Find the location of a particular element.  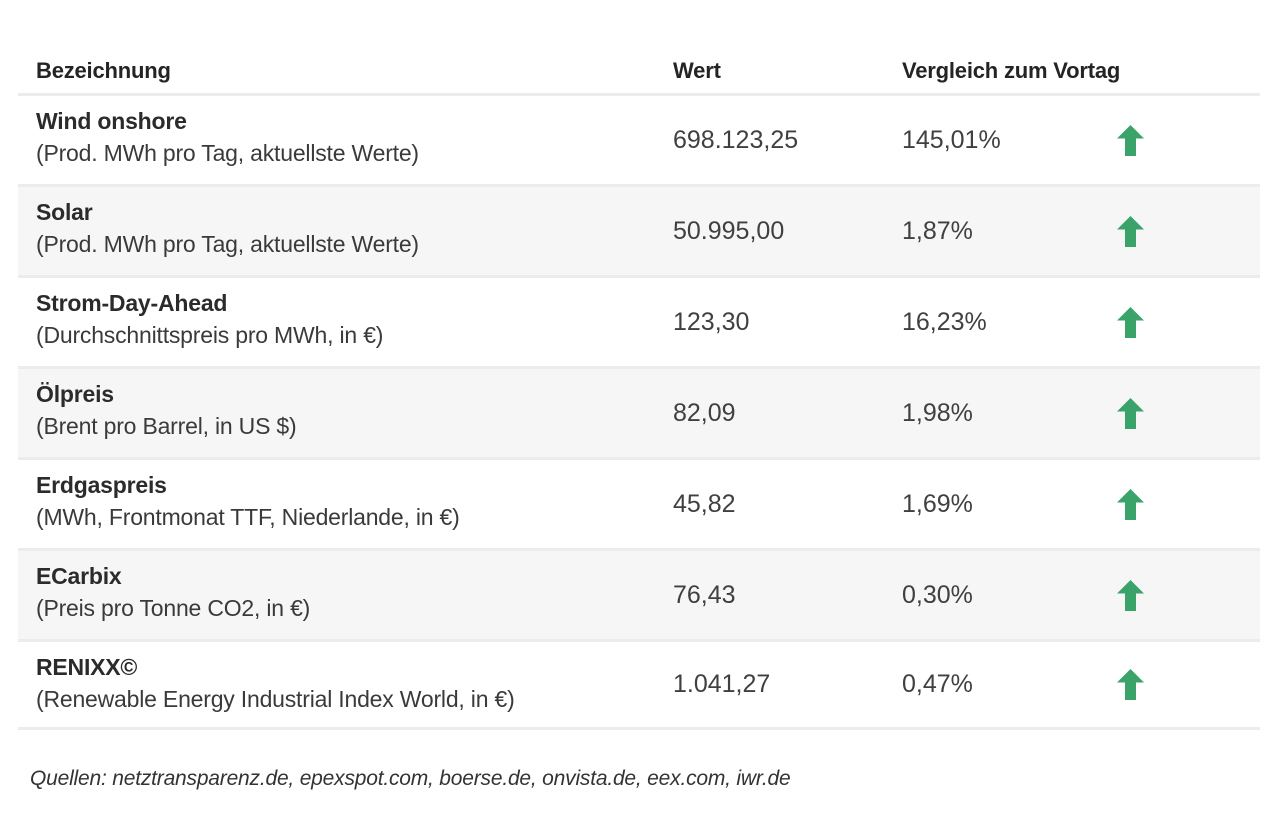

row-change: 1,69% is located at coordinates (937, 503).